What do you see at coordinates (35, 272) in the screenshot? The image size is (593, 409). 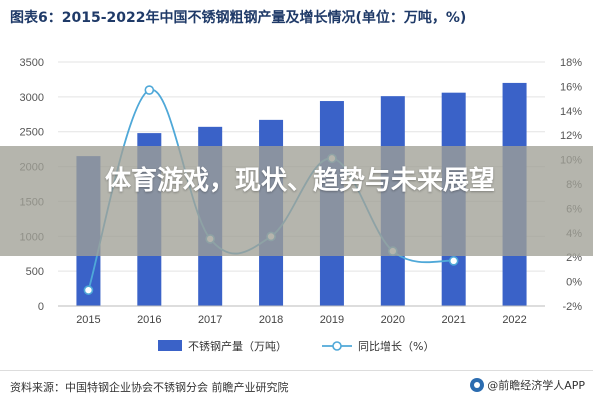 I see `y-left-tick-label: 500` at bounding box center [35, 272].